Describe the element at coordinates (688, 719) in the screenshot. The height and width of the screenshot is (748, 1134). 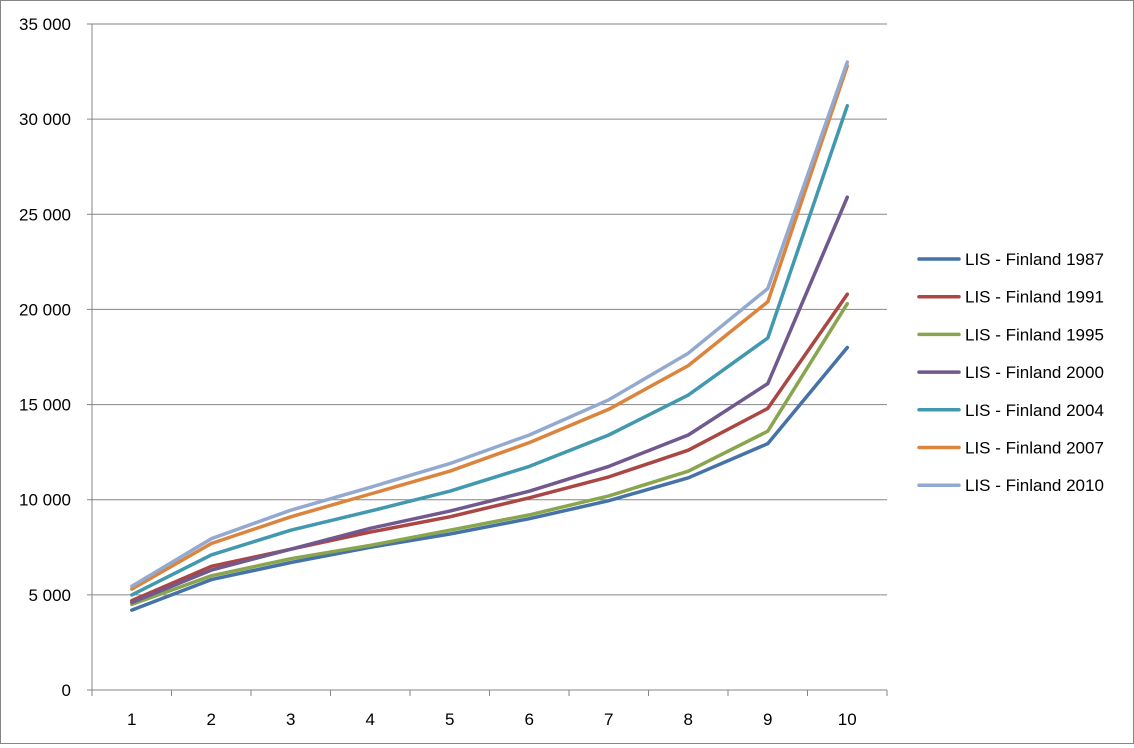
I see `x-tick-label: 8` at that location.